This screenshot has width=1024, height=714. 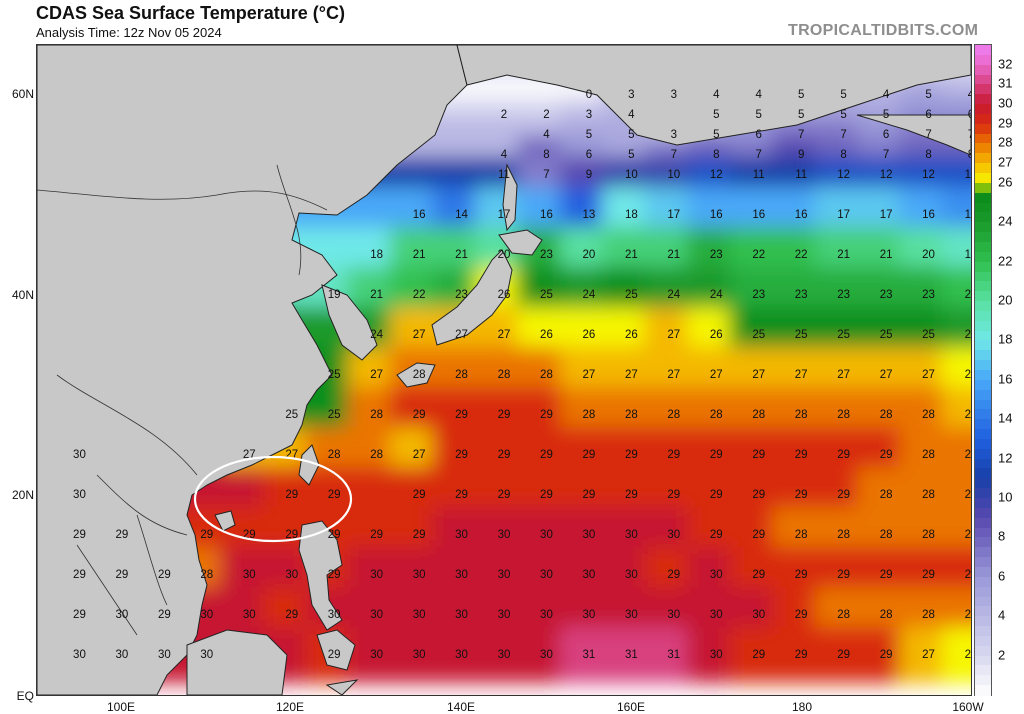 What do you see at coordinates (546, 155) in the screenshot?
I see `sst-value: 8` at bounding box center [546, 155].